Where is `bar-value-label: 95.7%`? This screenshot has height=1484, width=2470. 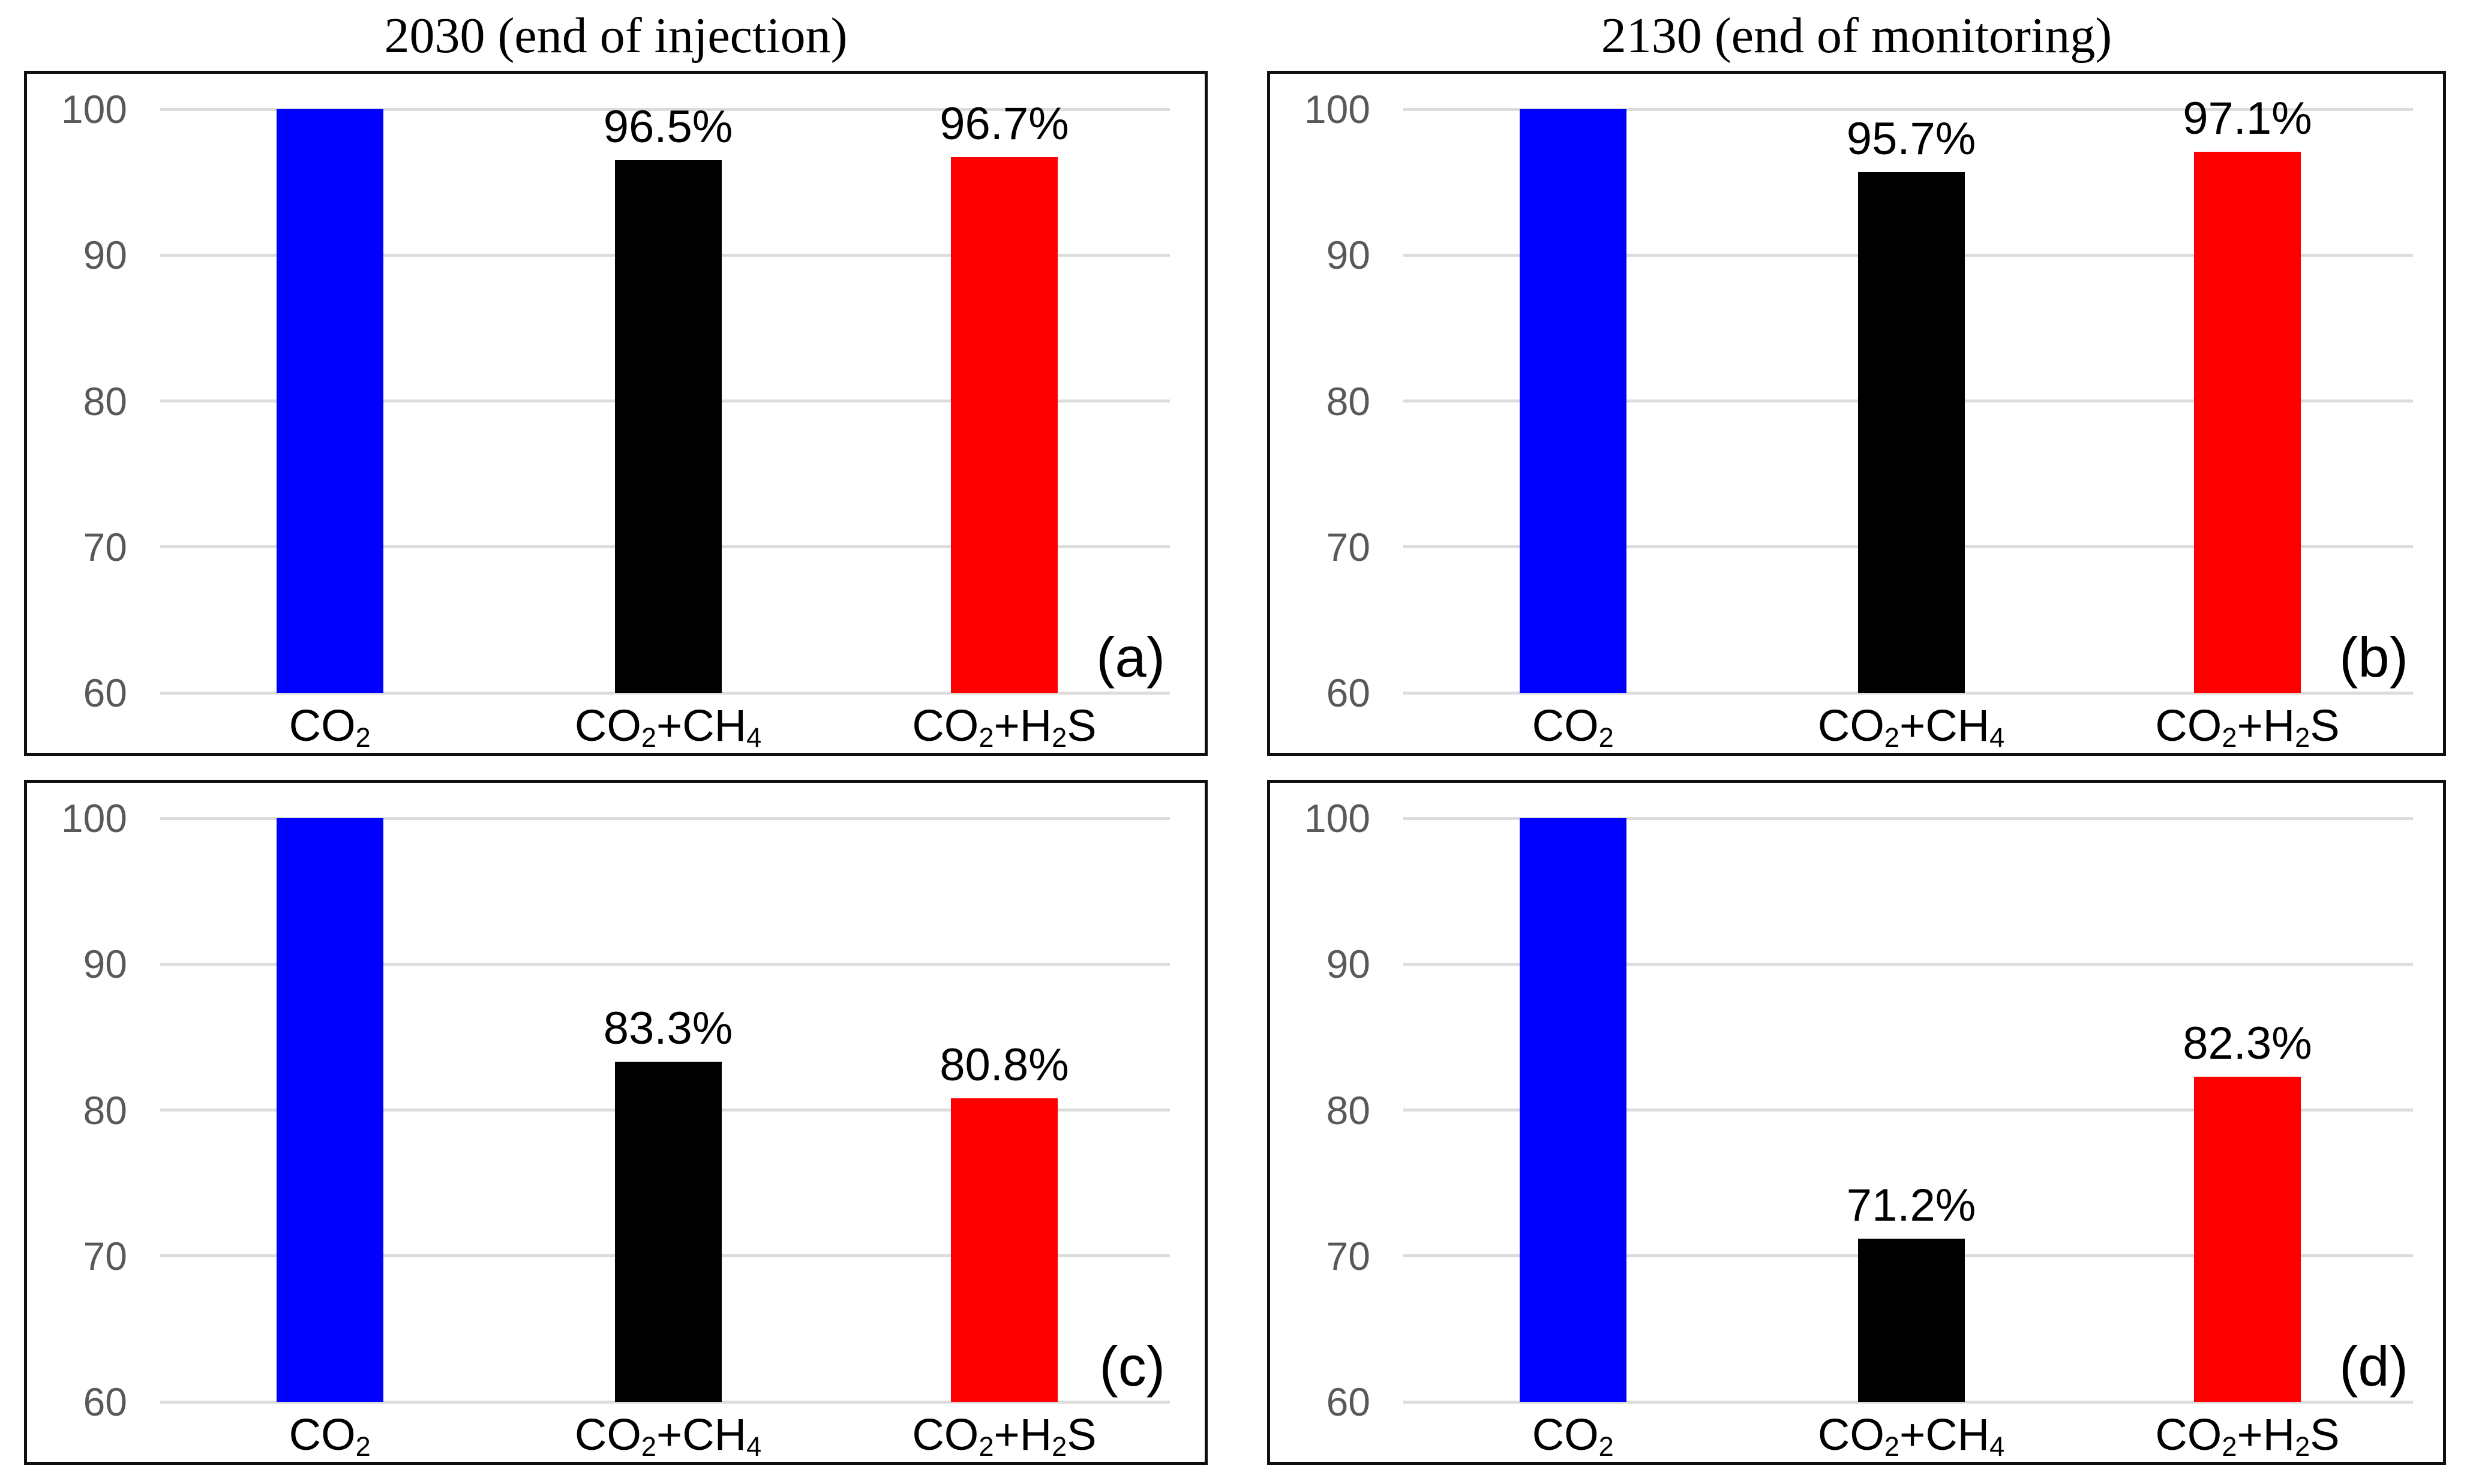 bar-value-label: 95.7% is located at coordinates (1911, 138).